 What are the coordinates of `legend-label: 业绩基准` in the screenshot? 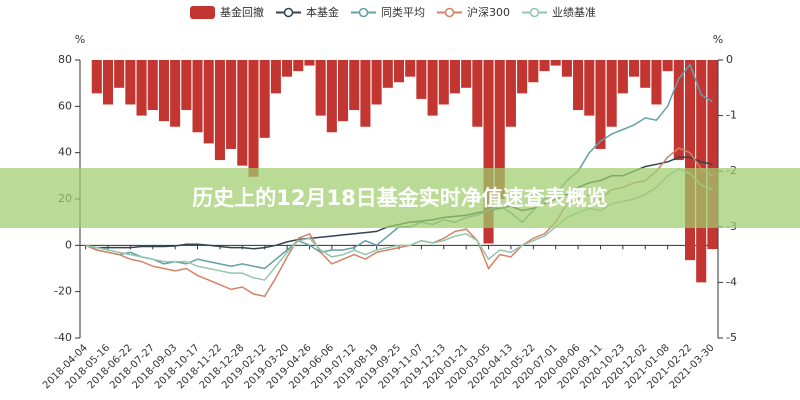 It's located at (574, 12).